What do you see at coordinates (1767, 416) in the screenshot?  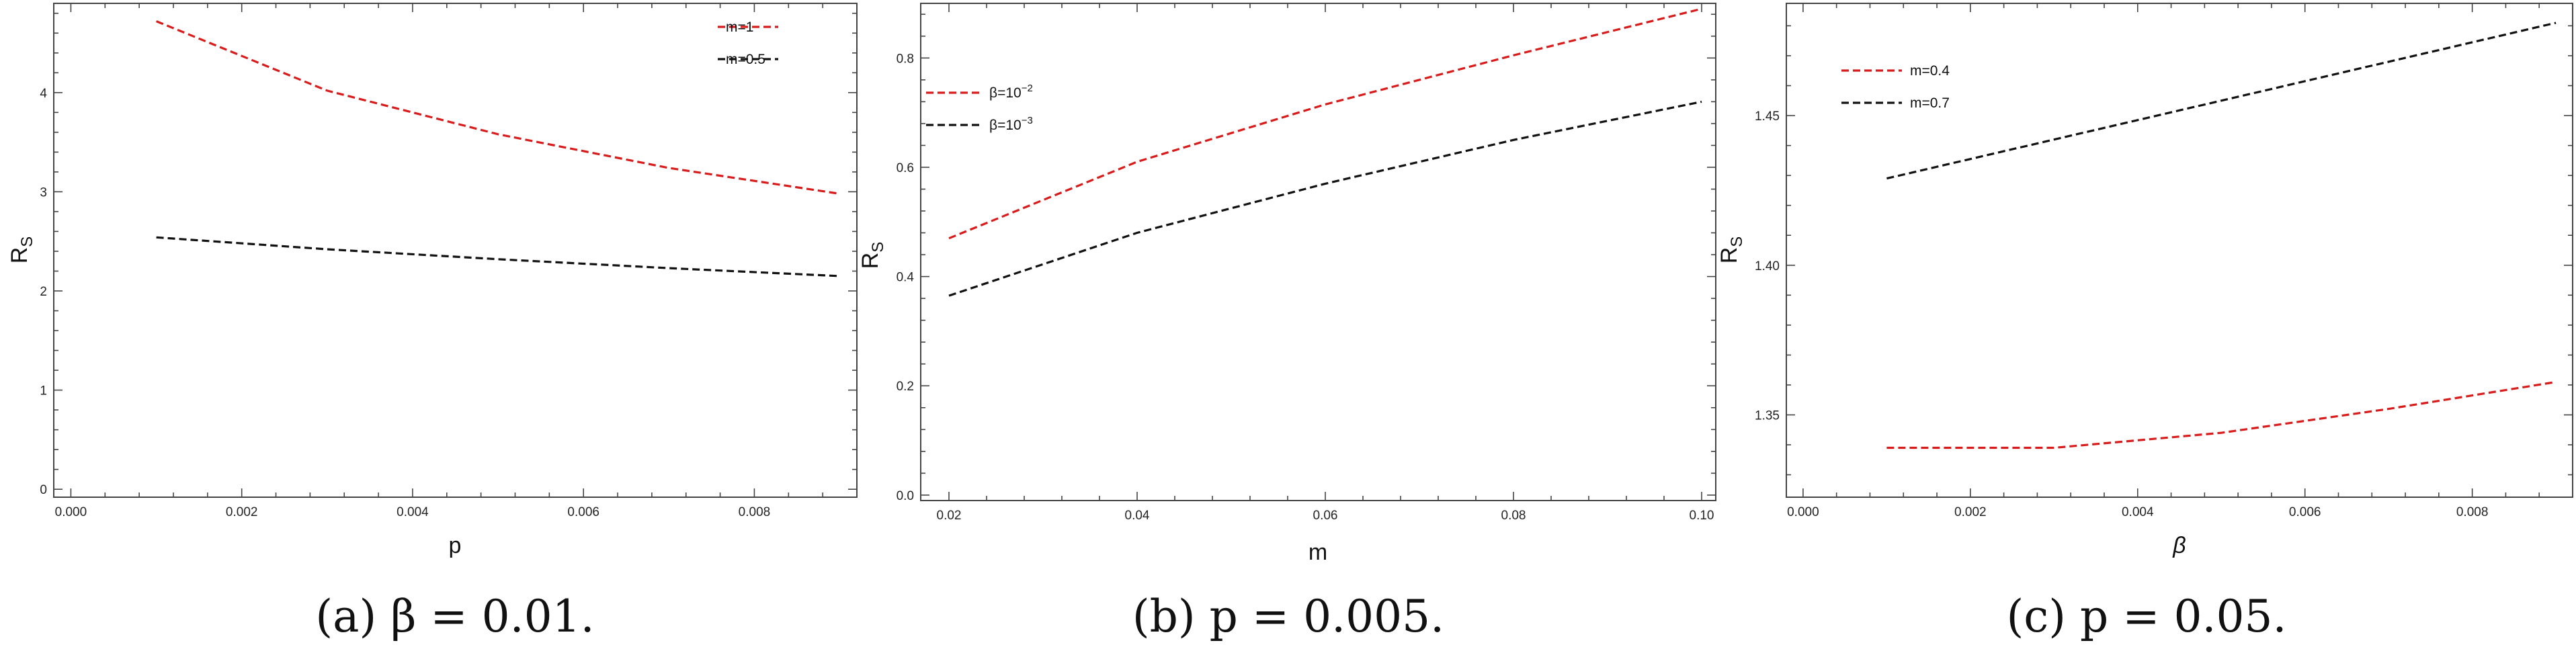 I see `y-tick-label: 1.35` at bounding box center [1767, 416].